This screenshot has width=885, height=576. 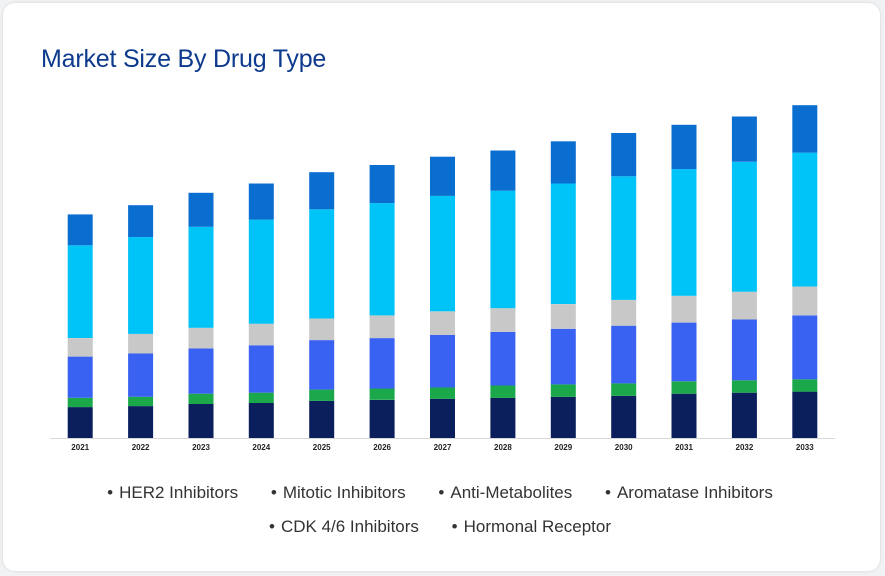 I want to click on bar-segment-cdk-4-6-inhibitors-2028, so click(x=503, y=249).